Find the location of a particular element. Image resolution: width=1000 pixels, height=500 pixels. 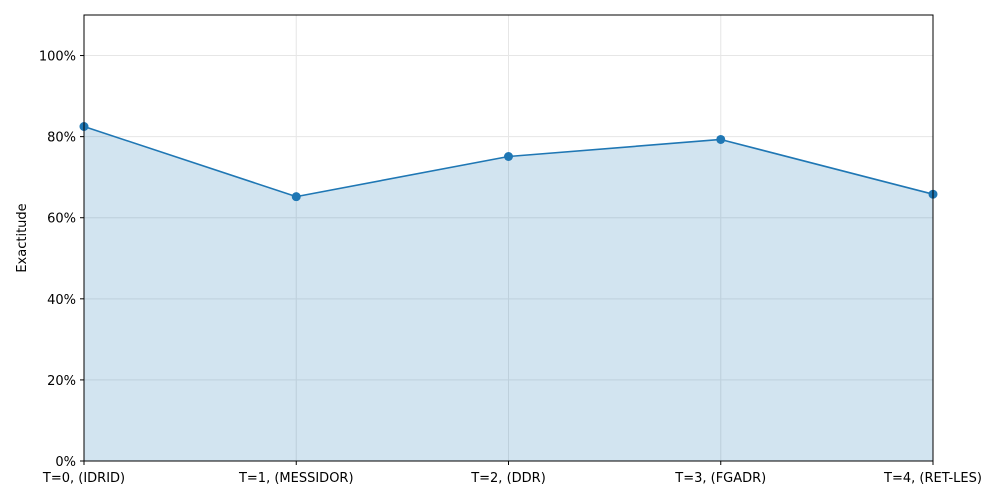

y-tick-label: 100% is located at coordinates (57, 57).